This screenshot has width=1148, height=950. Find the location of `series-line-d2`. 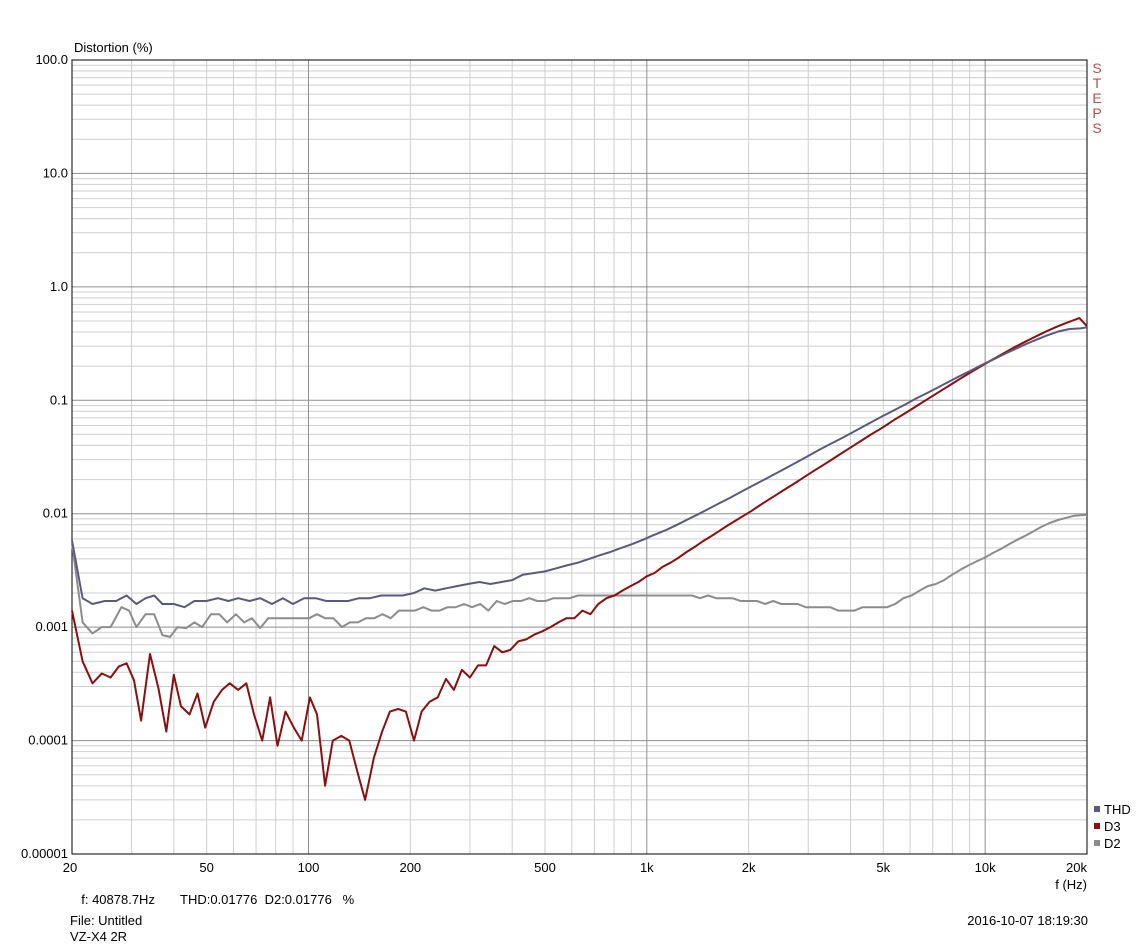

series-line-d2 is located at coordinates (579, 575).